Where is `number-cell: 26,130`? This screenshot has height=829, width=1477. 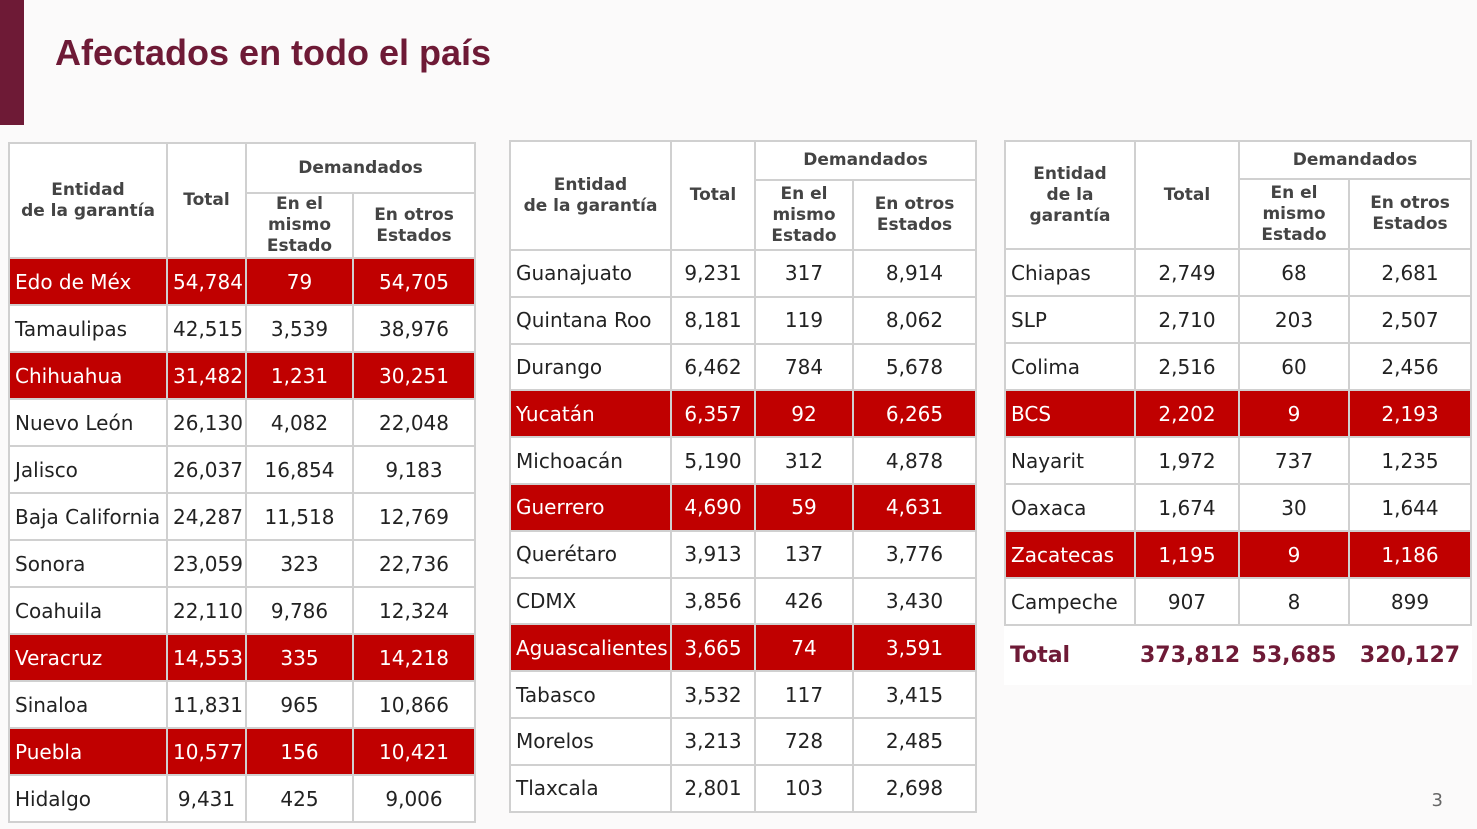 number-cell: 26,130 is located at coordinates (206, 422).